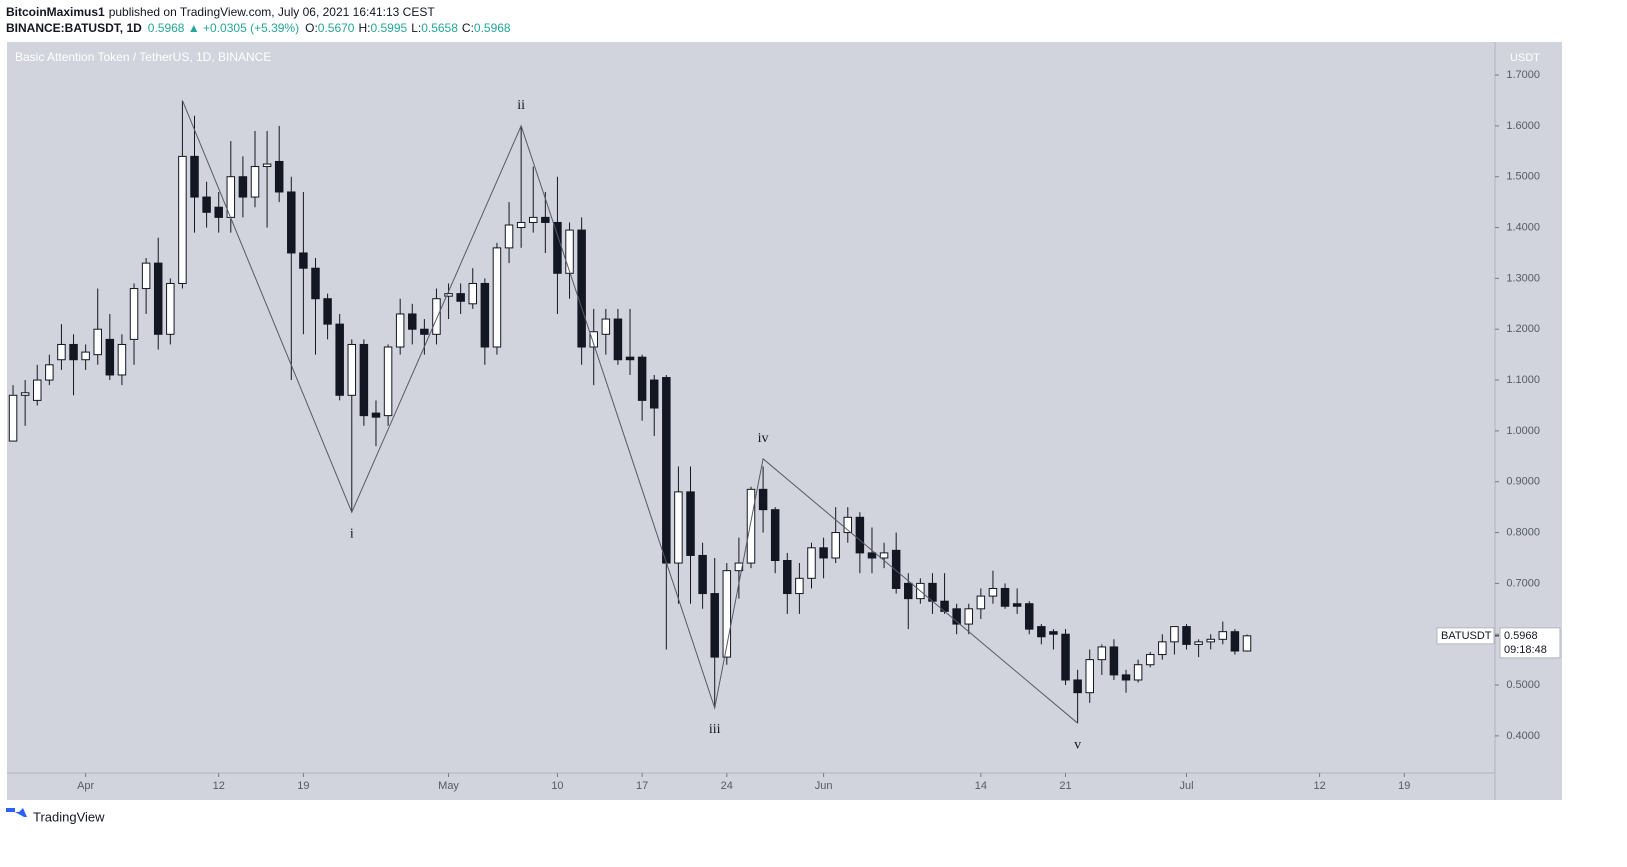 The height and width of the screenshot is (867, 1627). Describe the element at coordinates (311, 28) in the screenshot. I see `ohlc-label: O:` at that location.